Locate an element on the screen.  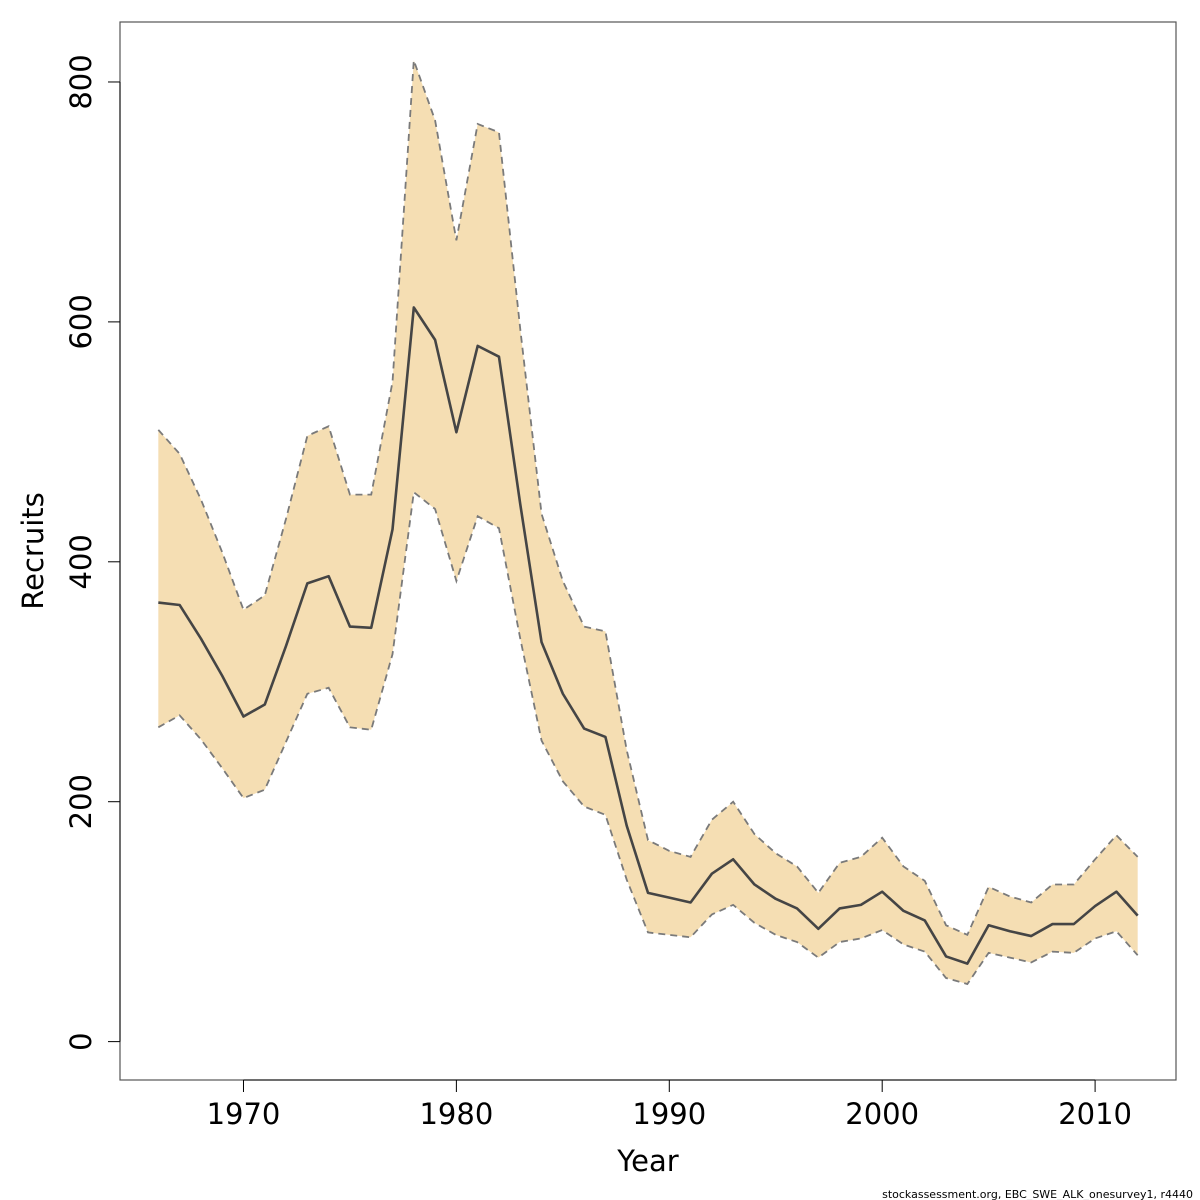
x-tick-label: 2000 is located at coordinates (882, 1114).